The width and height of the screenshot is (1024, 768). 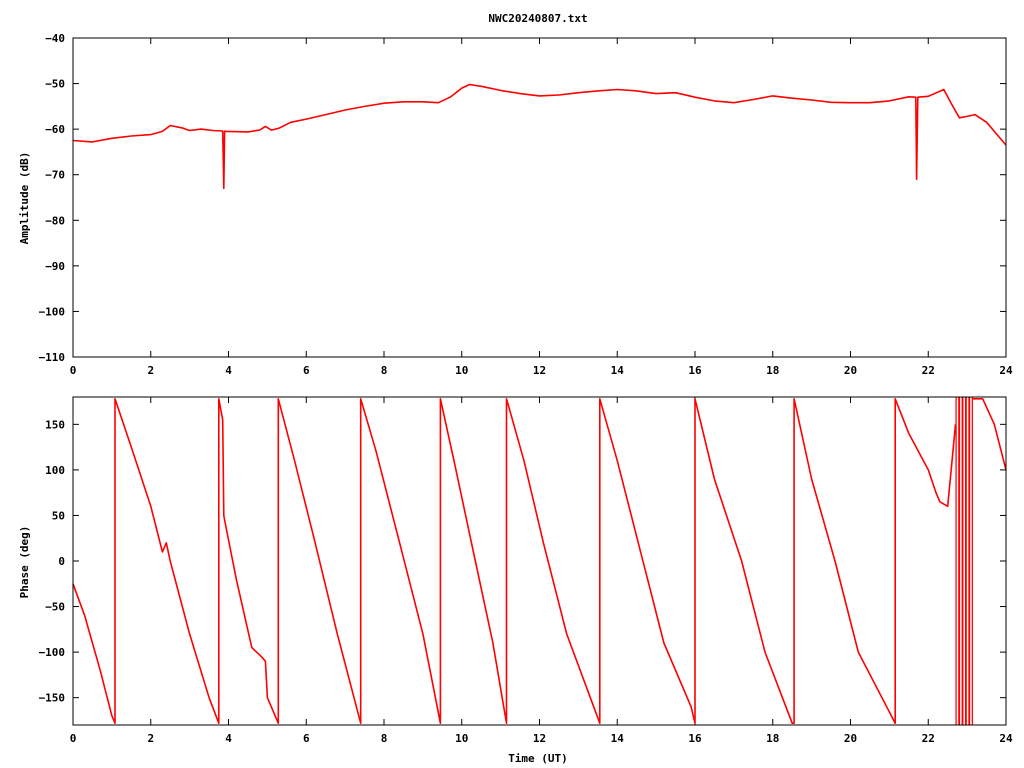 I want to click on amplitude-y-tick-label: −110, so click(x=52, y=357).